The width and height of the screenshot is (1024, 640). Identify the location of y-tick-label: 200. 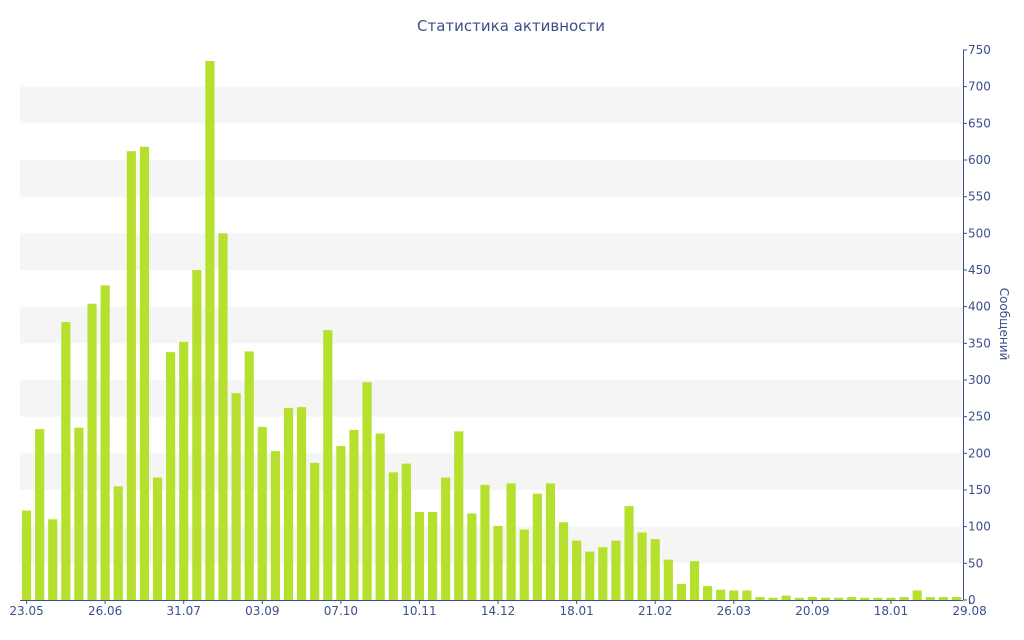
(979, 453).